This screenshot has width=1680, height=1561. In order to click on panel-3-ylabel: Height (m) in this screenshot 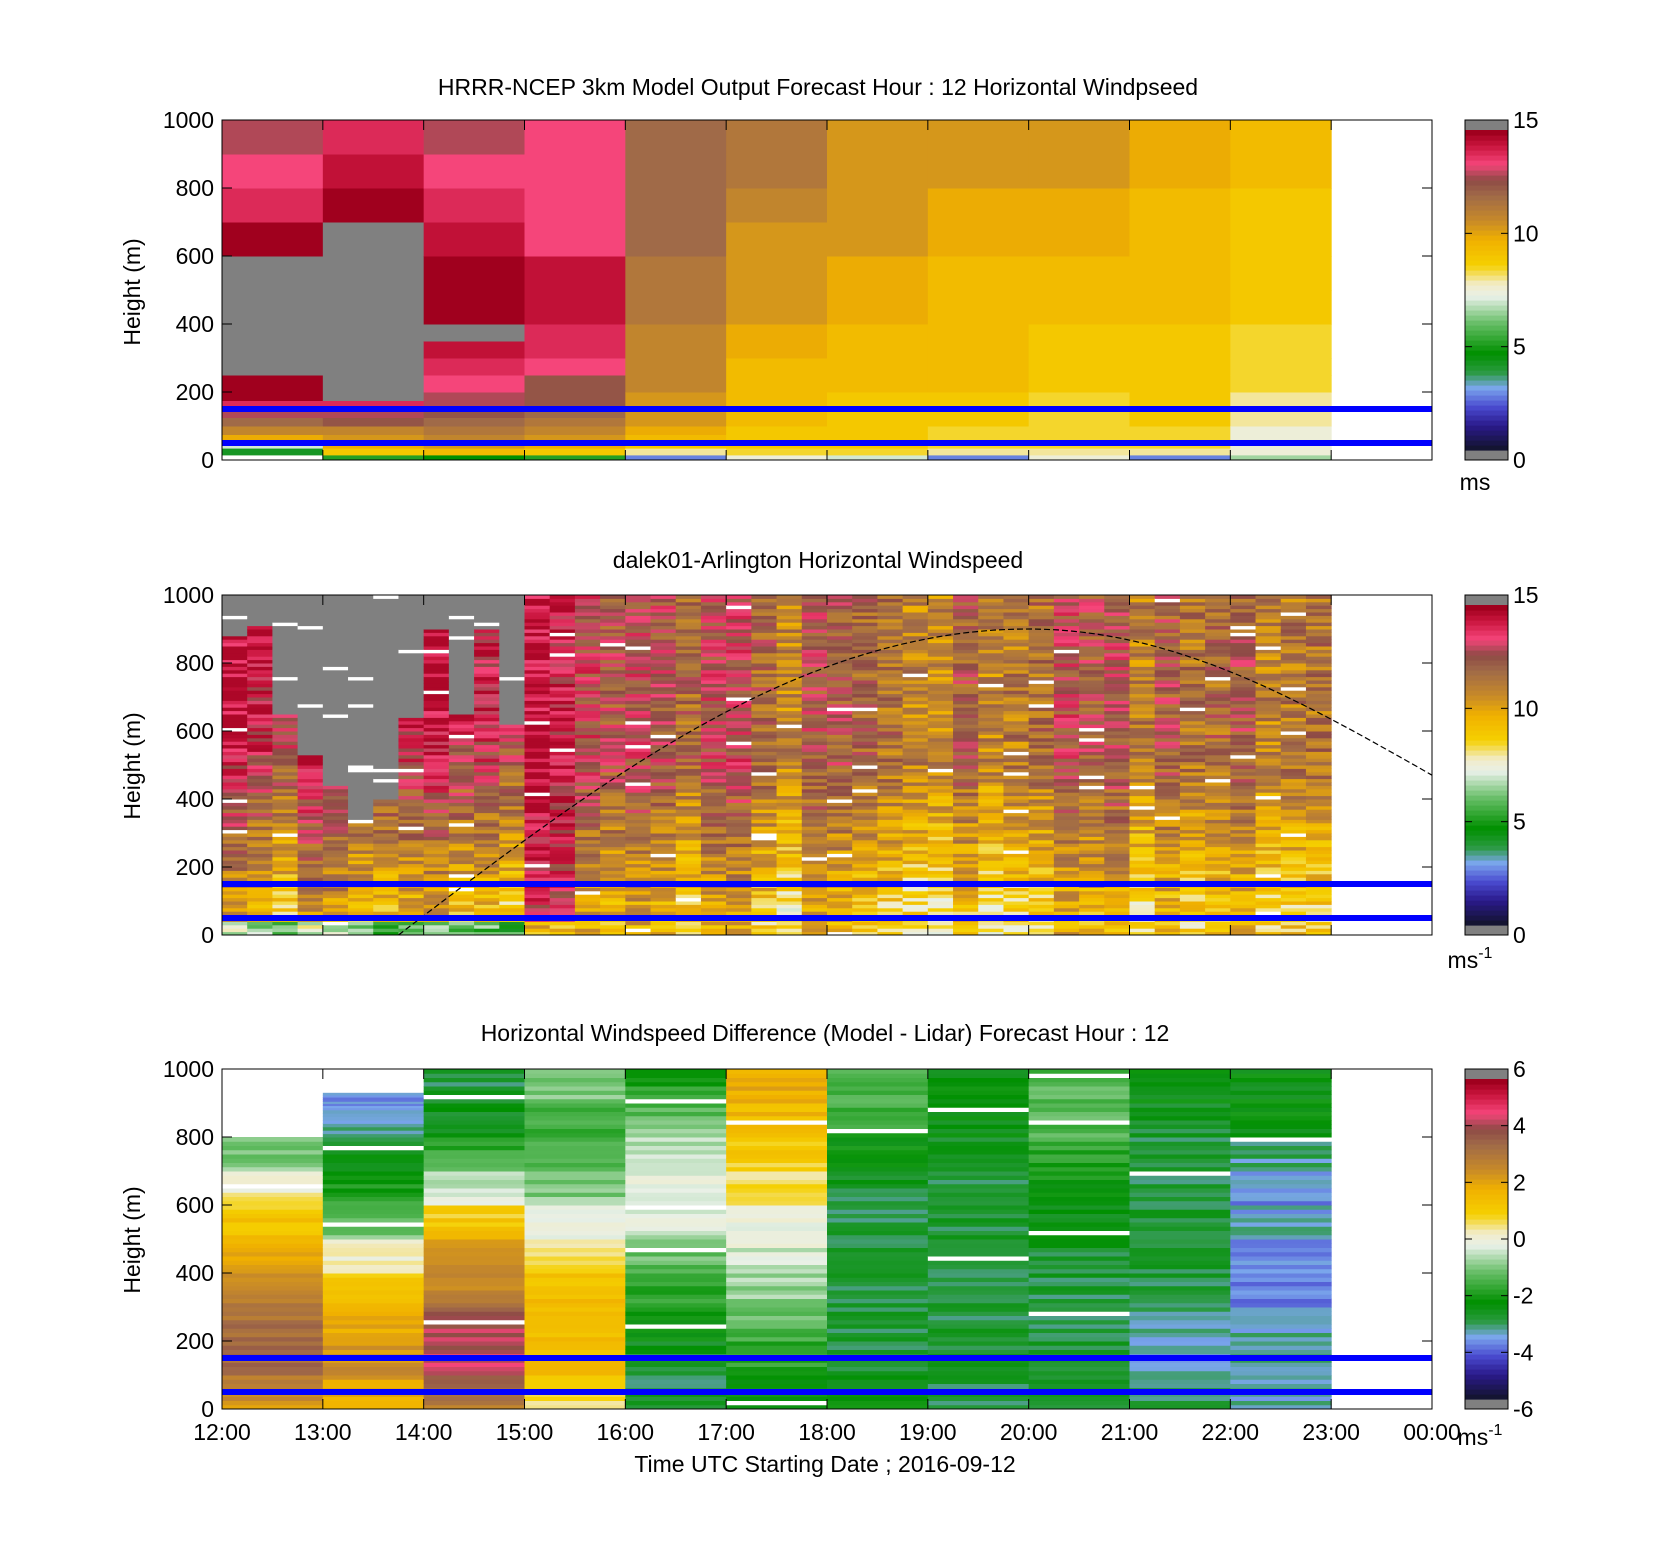, I will do `click(132, 1239)`.